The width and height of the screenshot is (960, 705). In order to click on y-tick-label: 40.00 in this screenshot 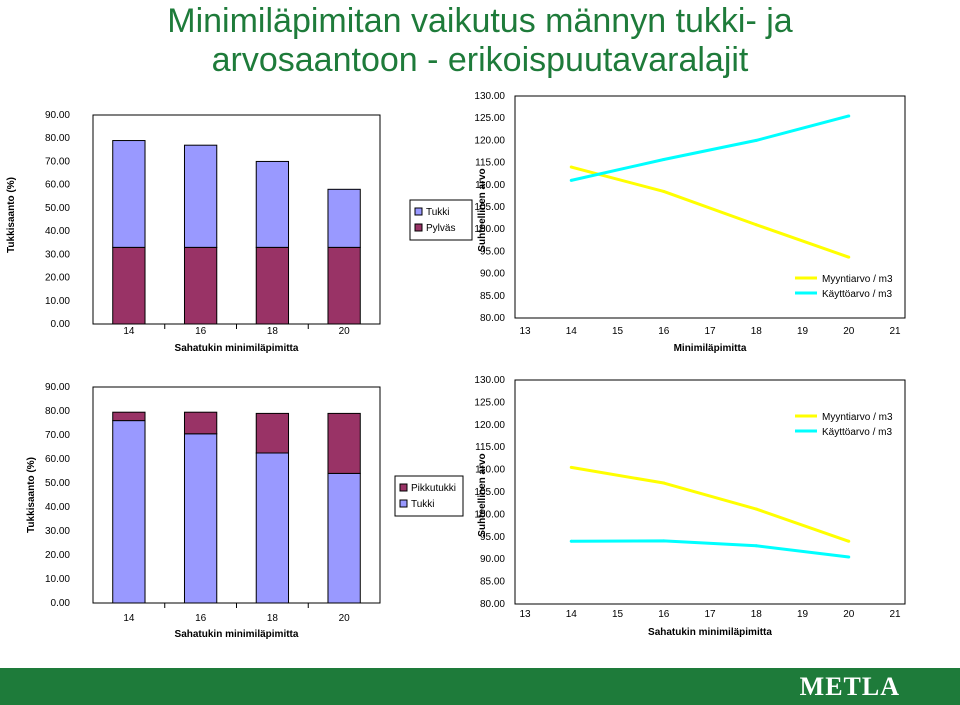, I will do `click(57, 507)`.